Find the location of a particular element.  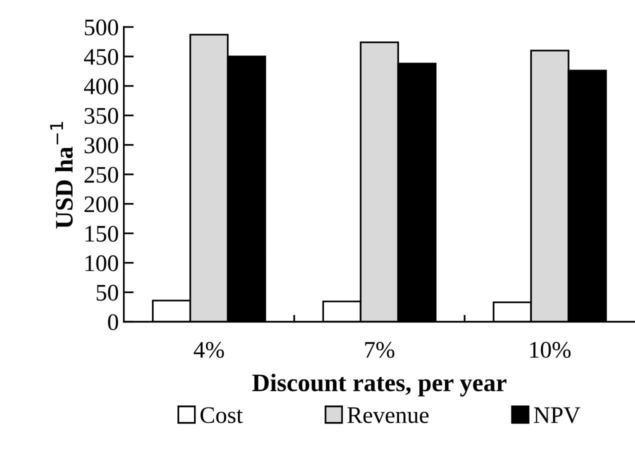

y-tick-label: 250 is located at coordinates (101, 174).